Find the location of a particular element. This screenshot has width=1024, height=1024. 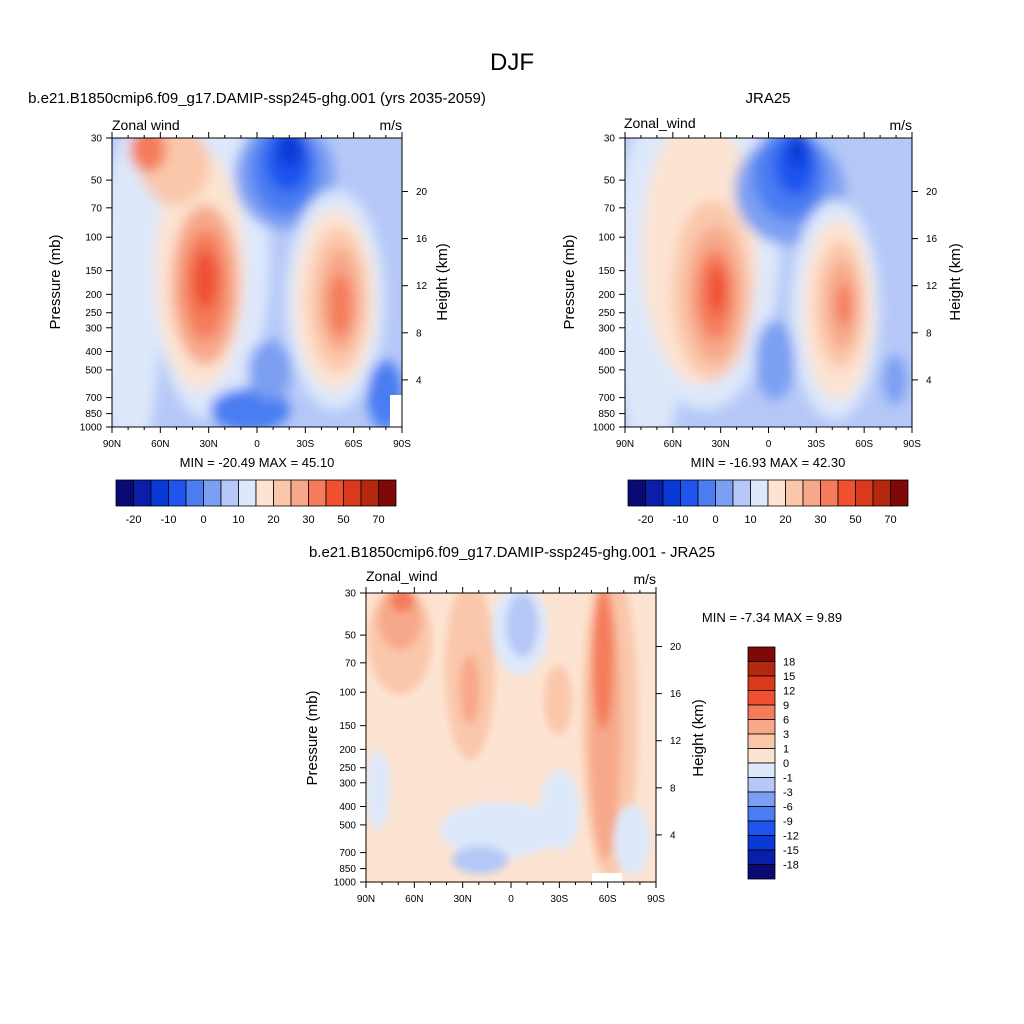

colorbar-label: -1 is located at coordinates (788, 779).